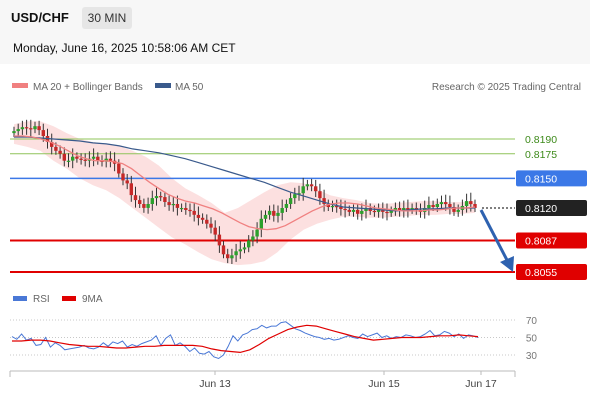  What do you see at coordinates (481, 384) in the screenshot?
I see `x-tick-label-jun-17: Jun 17` at bounding box center [481, 384].